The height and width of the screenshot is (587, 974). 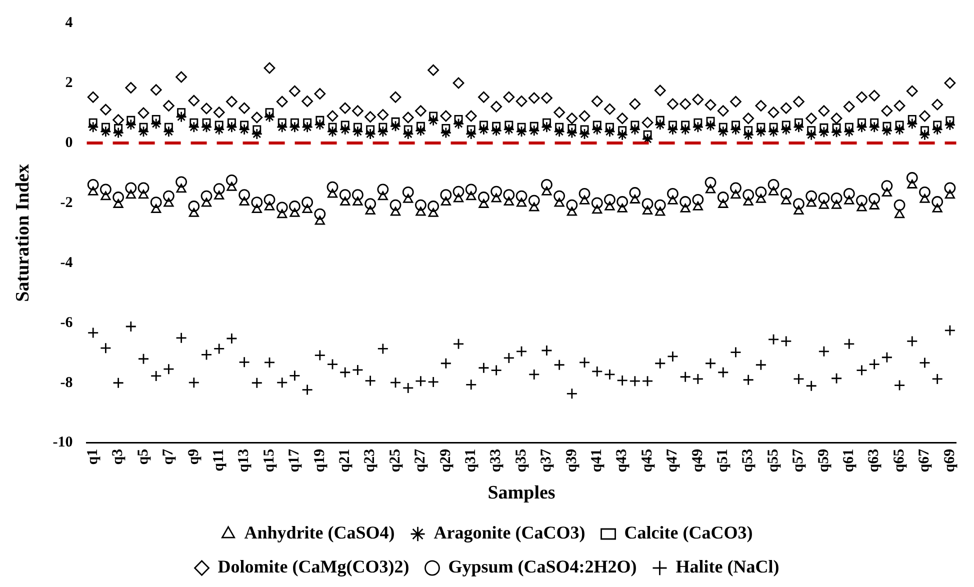 What do you see at coordinates (510, 532) in the screenshot?
I see `legend-label: Aragonite (CaCO3)` at bounding box center [510, 532].